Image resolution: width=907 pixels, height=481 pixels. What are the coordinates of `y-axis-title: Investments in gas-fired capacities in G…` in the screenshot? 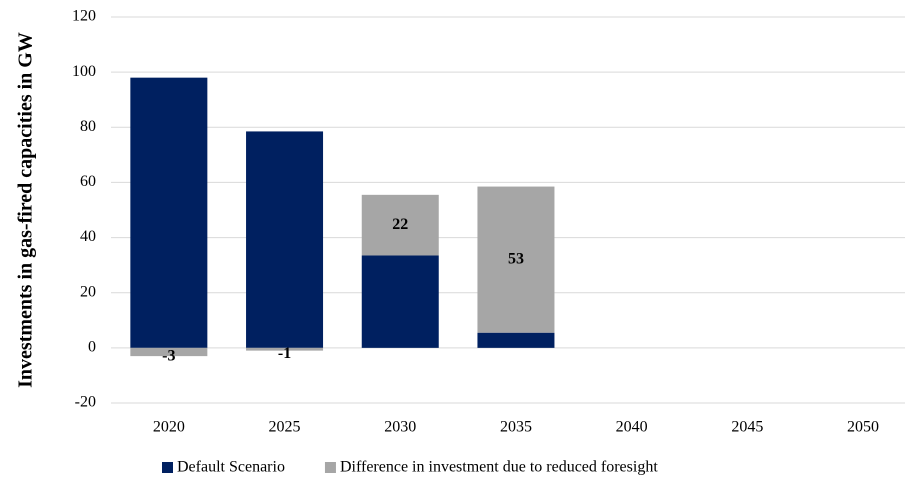 It's located at (25, 210).